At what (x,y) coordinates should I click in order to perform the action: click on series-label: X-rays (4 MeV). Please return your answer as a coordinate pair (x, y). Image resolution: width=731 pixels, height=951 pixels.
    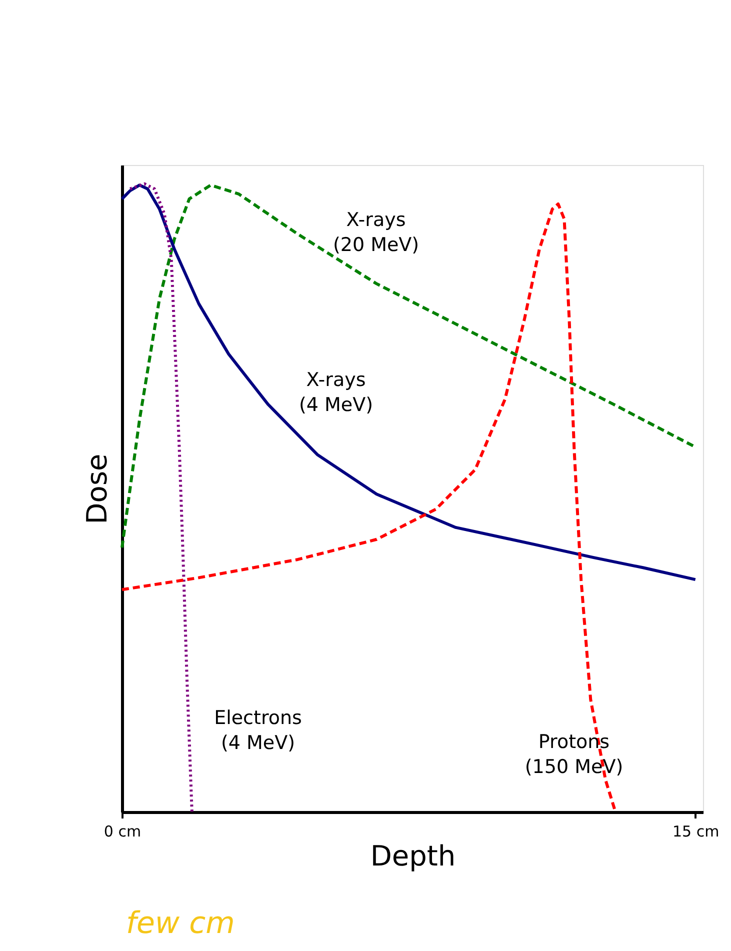
    Looking at the image, I should click on (336, 392).